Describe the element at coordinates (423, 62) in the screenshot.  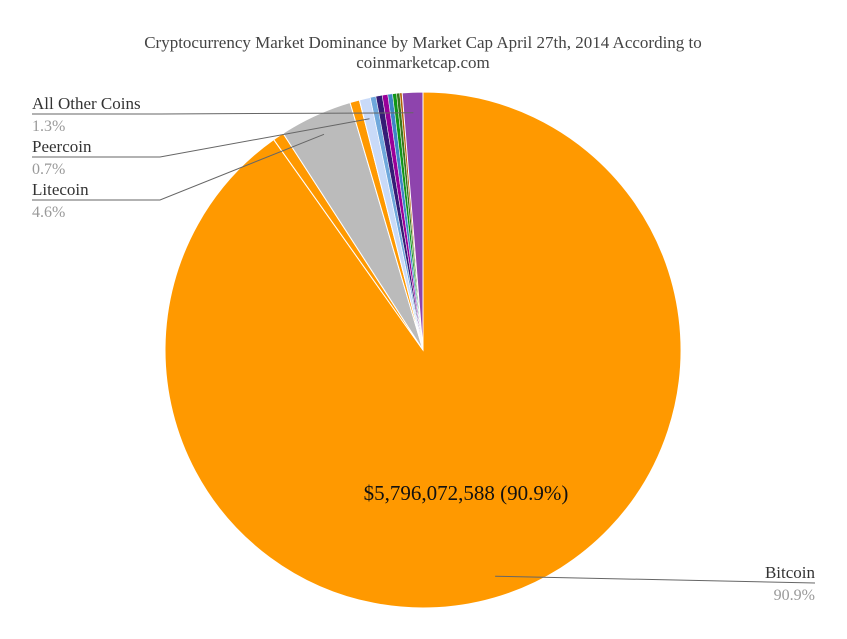
I see `chart-title-line-2: coinmarketcap.com` at that location.